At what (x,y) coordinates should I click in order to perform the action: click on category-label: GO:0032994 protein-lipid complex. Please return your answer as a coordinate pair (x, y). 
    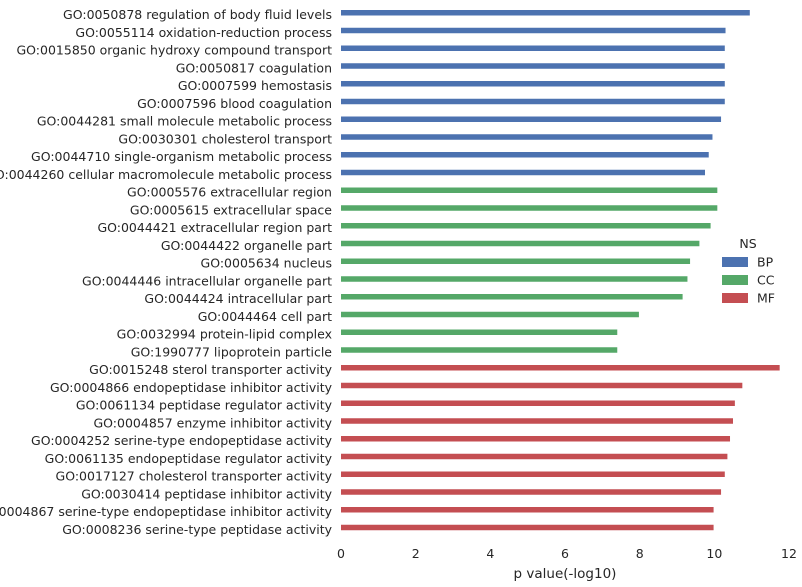
    Looking at the image, I should click on (224, 334).